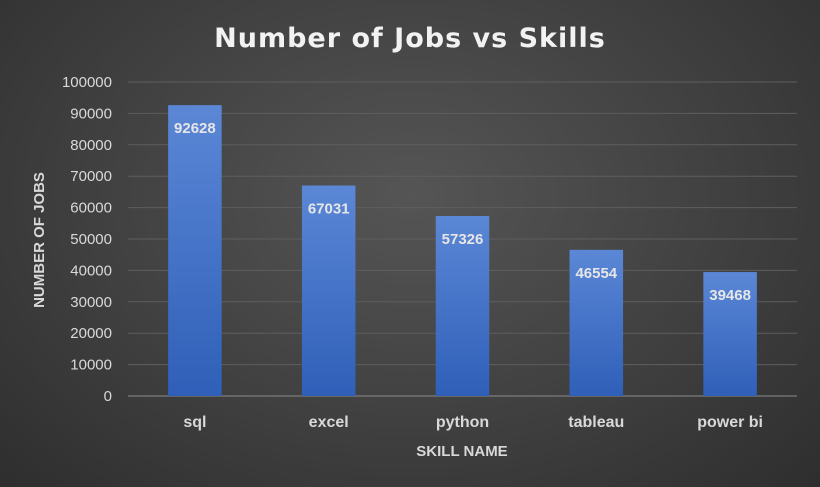 This screenshot has height=487, width=820. What do you see at coordinates (329, 422) in the screenshot?
I see `x-category-label: excel` at bounding box center [329, 422].